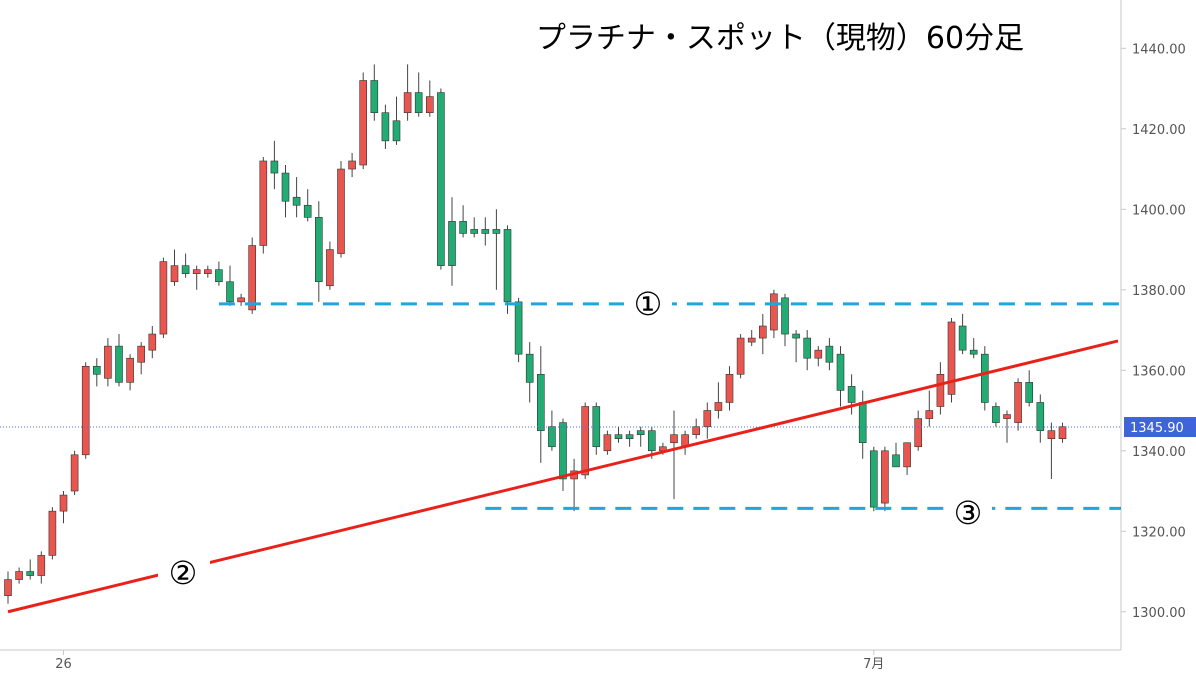 The height and width of the screenshot is (680, 1196). I want to click on last-price-label: 1345.90, so click(1157, 428).